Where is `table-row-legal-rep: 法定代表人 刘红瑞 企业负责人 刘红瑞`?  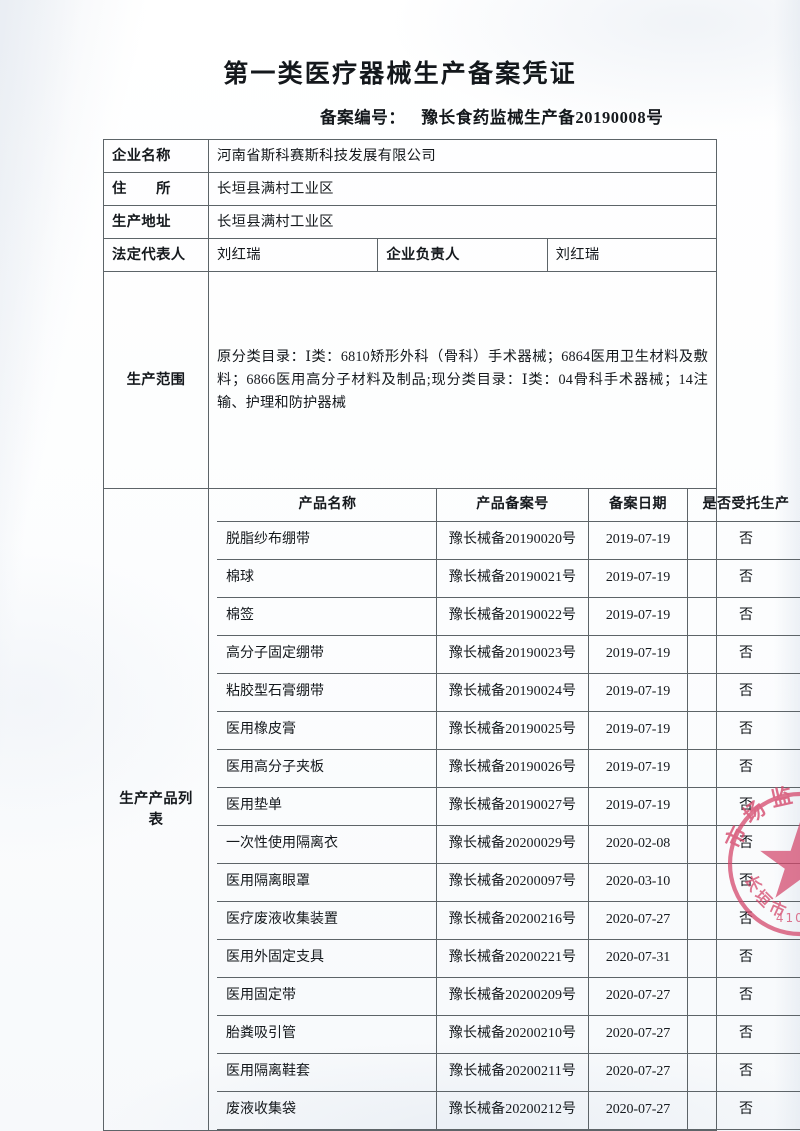
table-row-legal-rep: 法定代表人 刘红瑞 企业负责人 刘红瑞 is located at coordinates (410, 255).